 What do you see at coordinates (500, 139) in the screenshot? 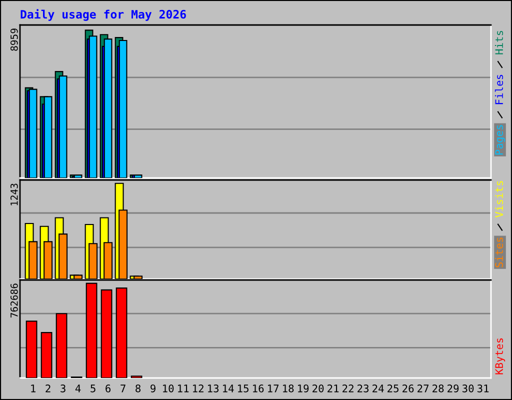
I see `legend-label: Pages` at bounding box center [500, 139].